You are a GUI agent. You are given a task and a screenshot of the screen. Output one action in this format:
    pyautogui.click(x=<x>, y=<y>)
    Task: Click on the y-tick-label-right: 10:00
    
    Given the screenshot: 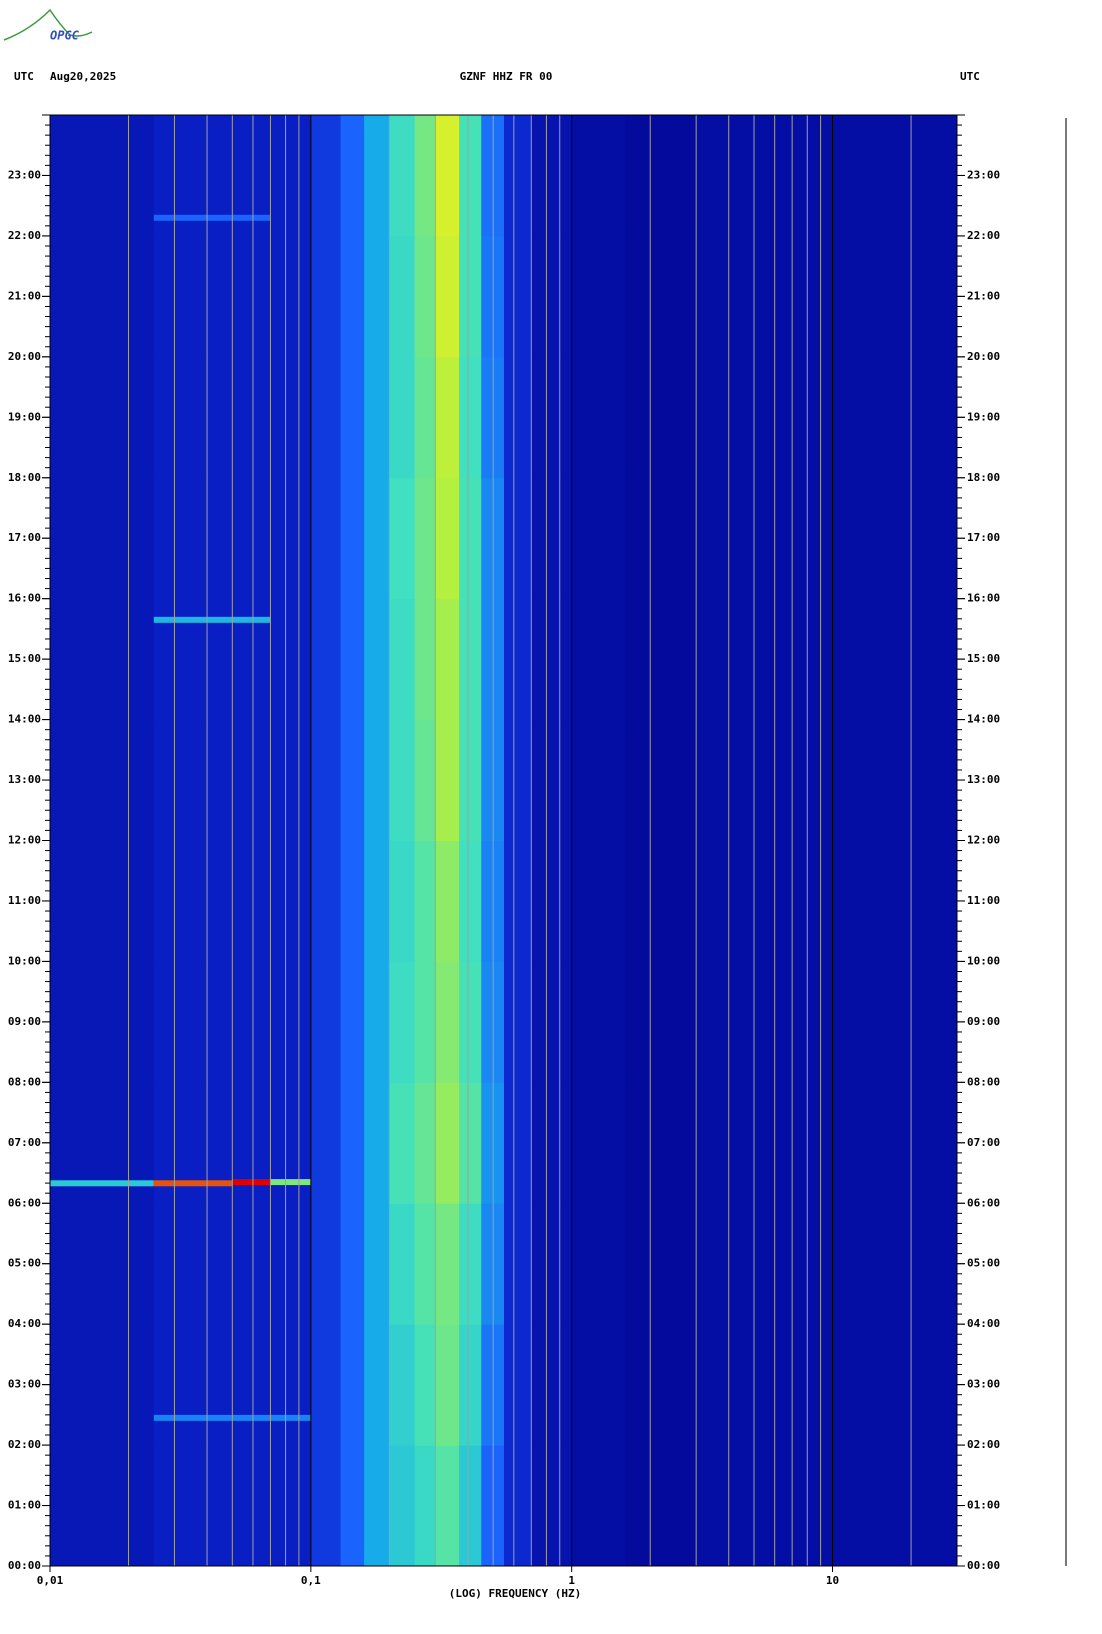 What is the action you would take?
    pyautogui.click(x=983, y=960)
    